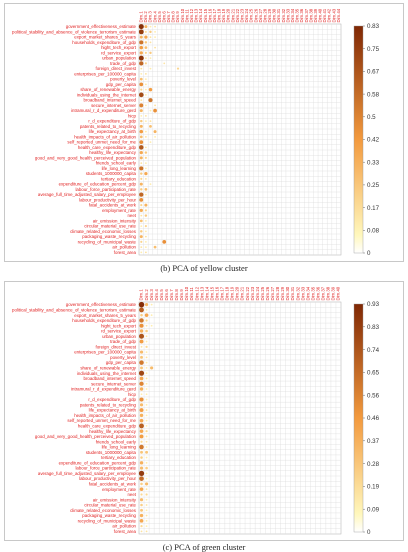 The width and height of the screenshot is (408, 552). What do you see at coordinates (206, 293) in the screenshot?
I see `column-label: Dim.14` at bounding box center [206, 293].